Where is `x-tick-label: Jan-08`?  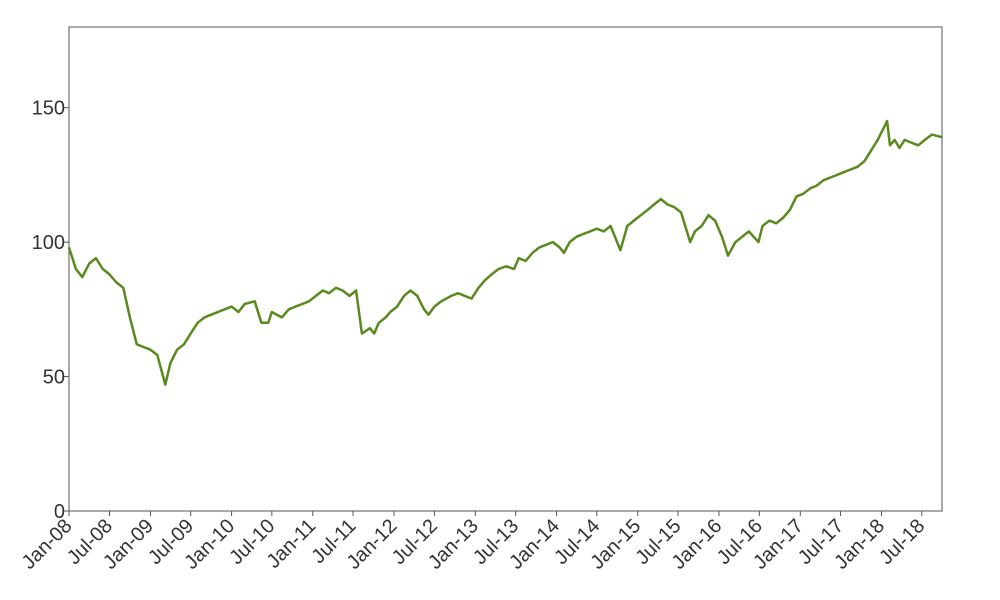 x-tick-label: Jan-08 is located at coordinates (47, 544).